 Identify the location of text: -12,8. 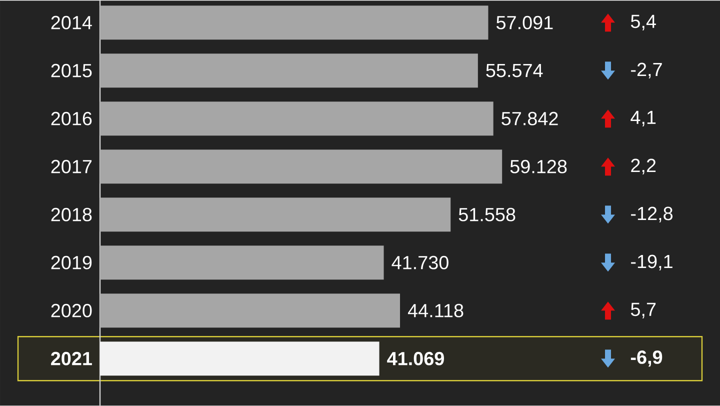
(652, 214).